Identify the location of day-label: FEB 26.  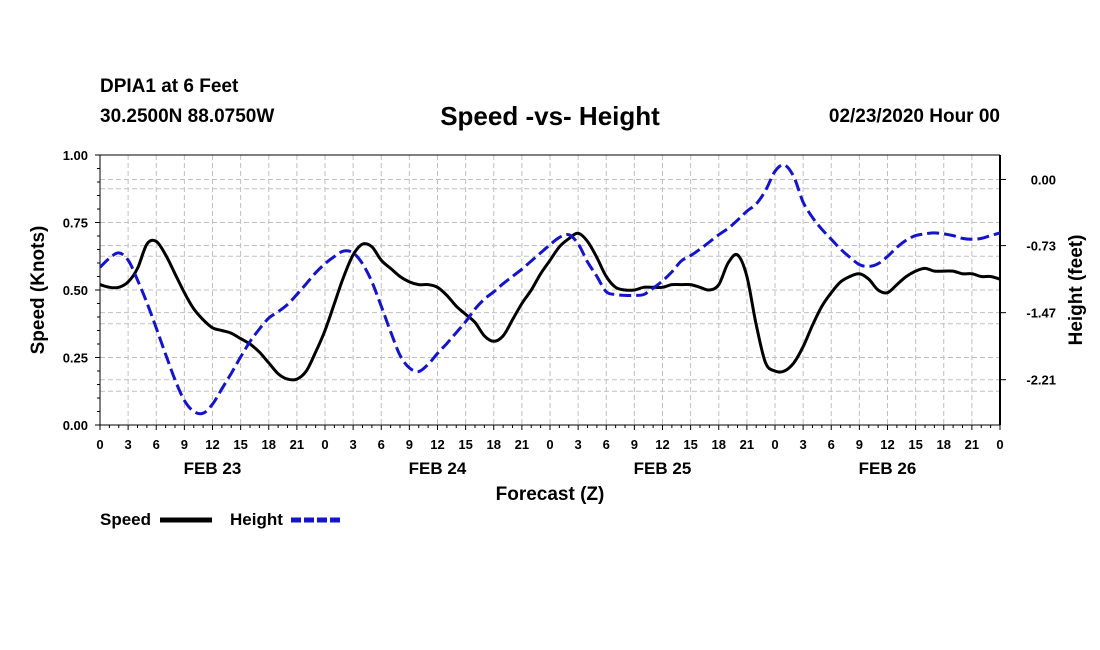
(888, 468).